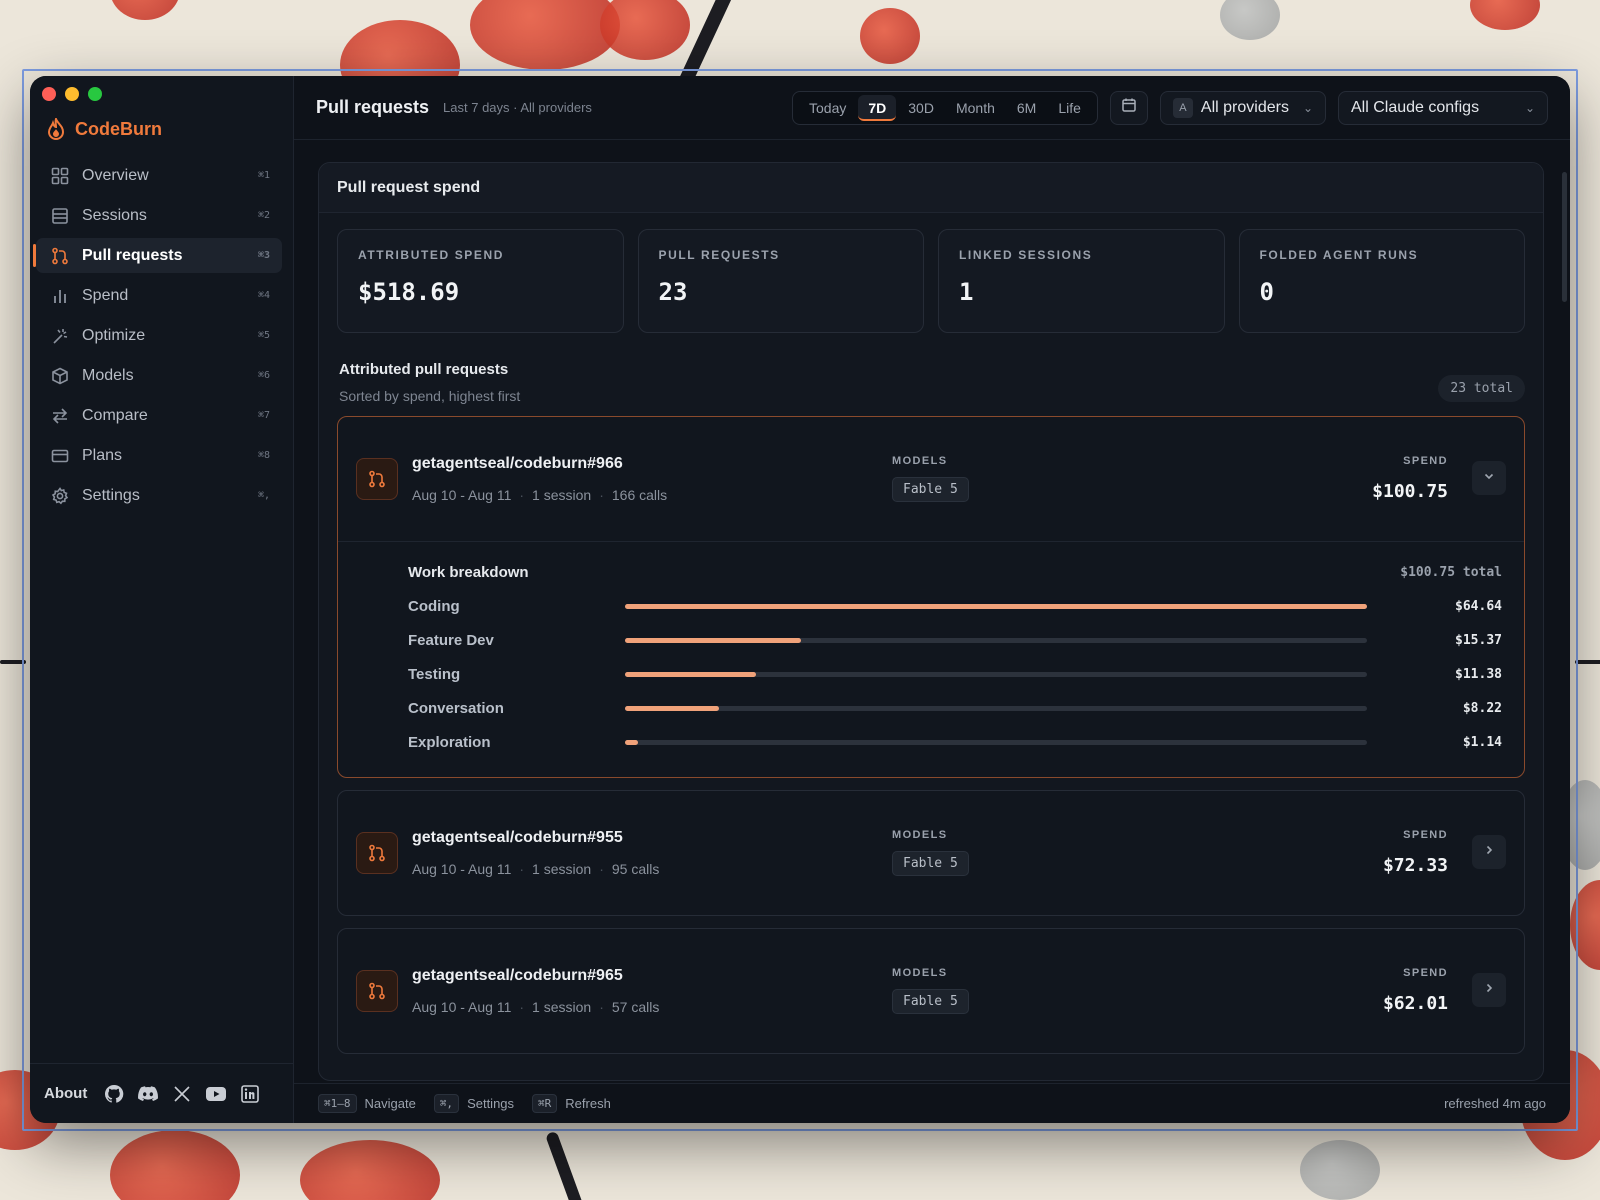 The image size is (1600, 1200). I want to click on pr-meta: Aug 10 - Aug 11 · 1 session · 166 calls, so click(540, 495).